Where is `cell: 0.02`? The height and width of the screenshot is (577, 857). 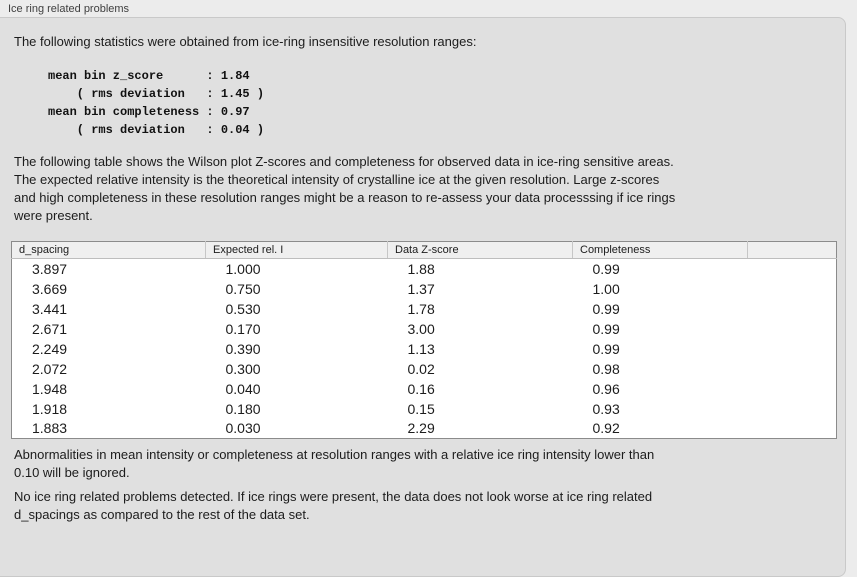 cell: 0.02 is located at coordinates (421, 368).